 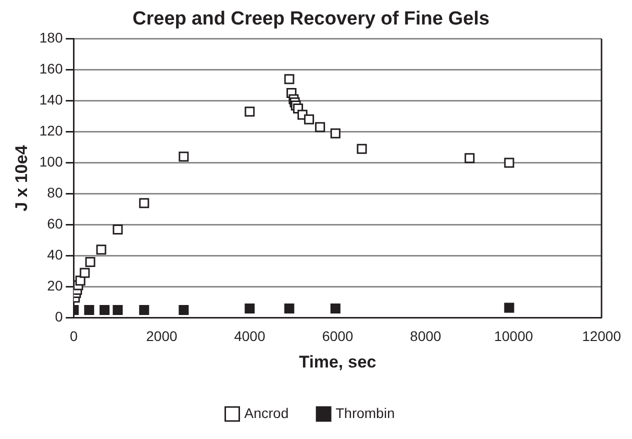 What do you see at coordinates (311, 19) in the screenshot?
I see `chart-title: Creep and Creep Recovery of Fine Gels` at bounding box center [311, 19].